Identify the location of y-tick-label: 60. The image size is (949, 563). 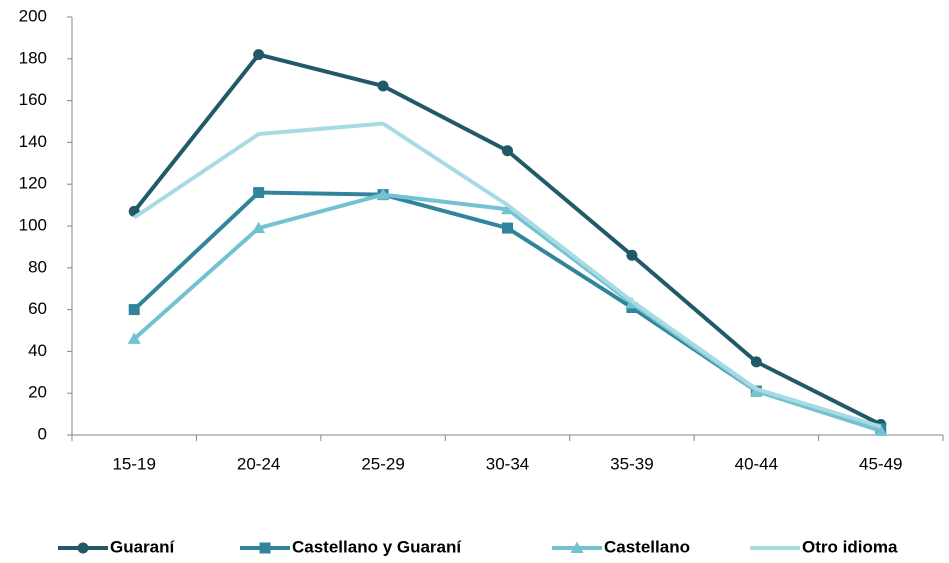
(37, 308).